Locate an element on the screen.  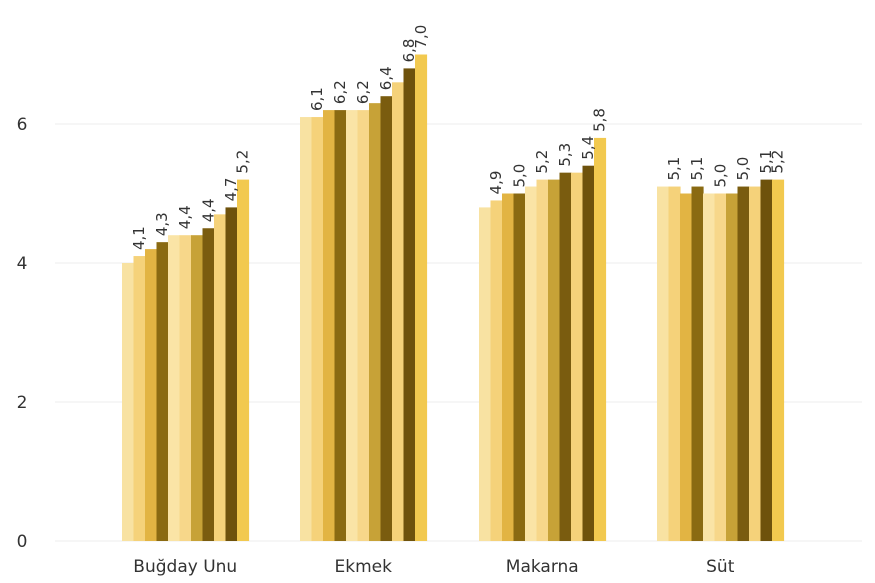
data-label: 4,7 is located at coordinates (231, 190).